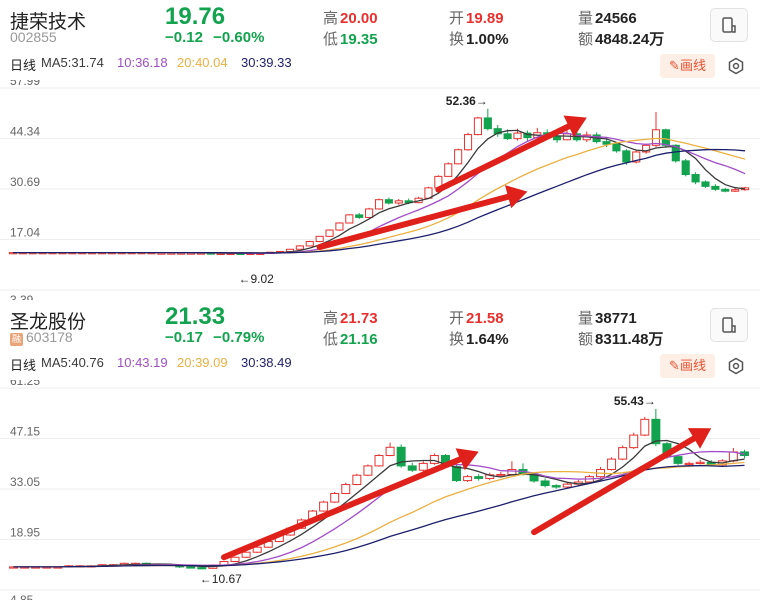 This screenshot has width=760, height=600. What do you see at coordinates (457, 318) in the screenshot?
I see `open-label: 开` at bounding box center [457, 318].